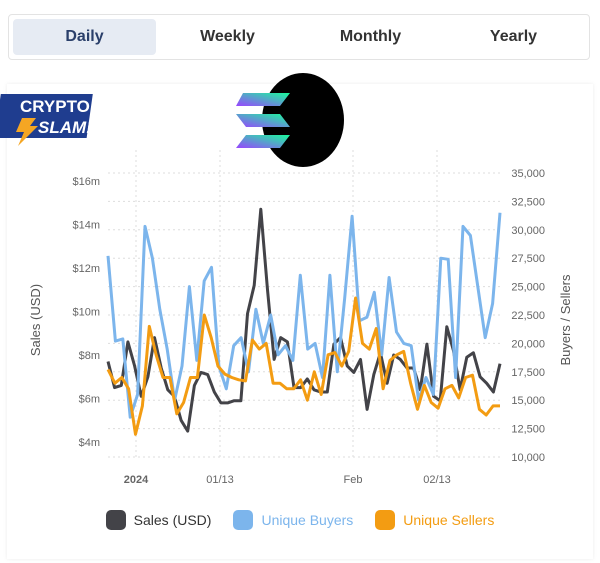 The image size is (600, 563). I want to click on right-tick-label: 15,000, so click(528, 401).